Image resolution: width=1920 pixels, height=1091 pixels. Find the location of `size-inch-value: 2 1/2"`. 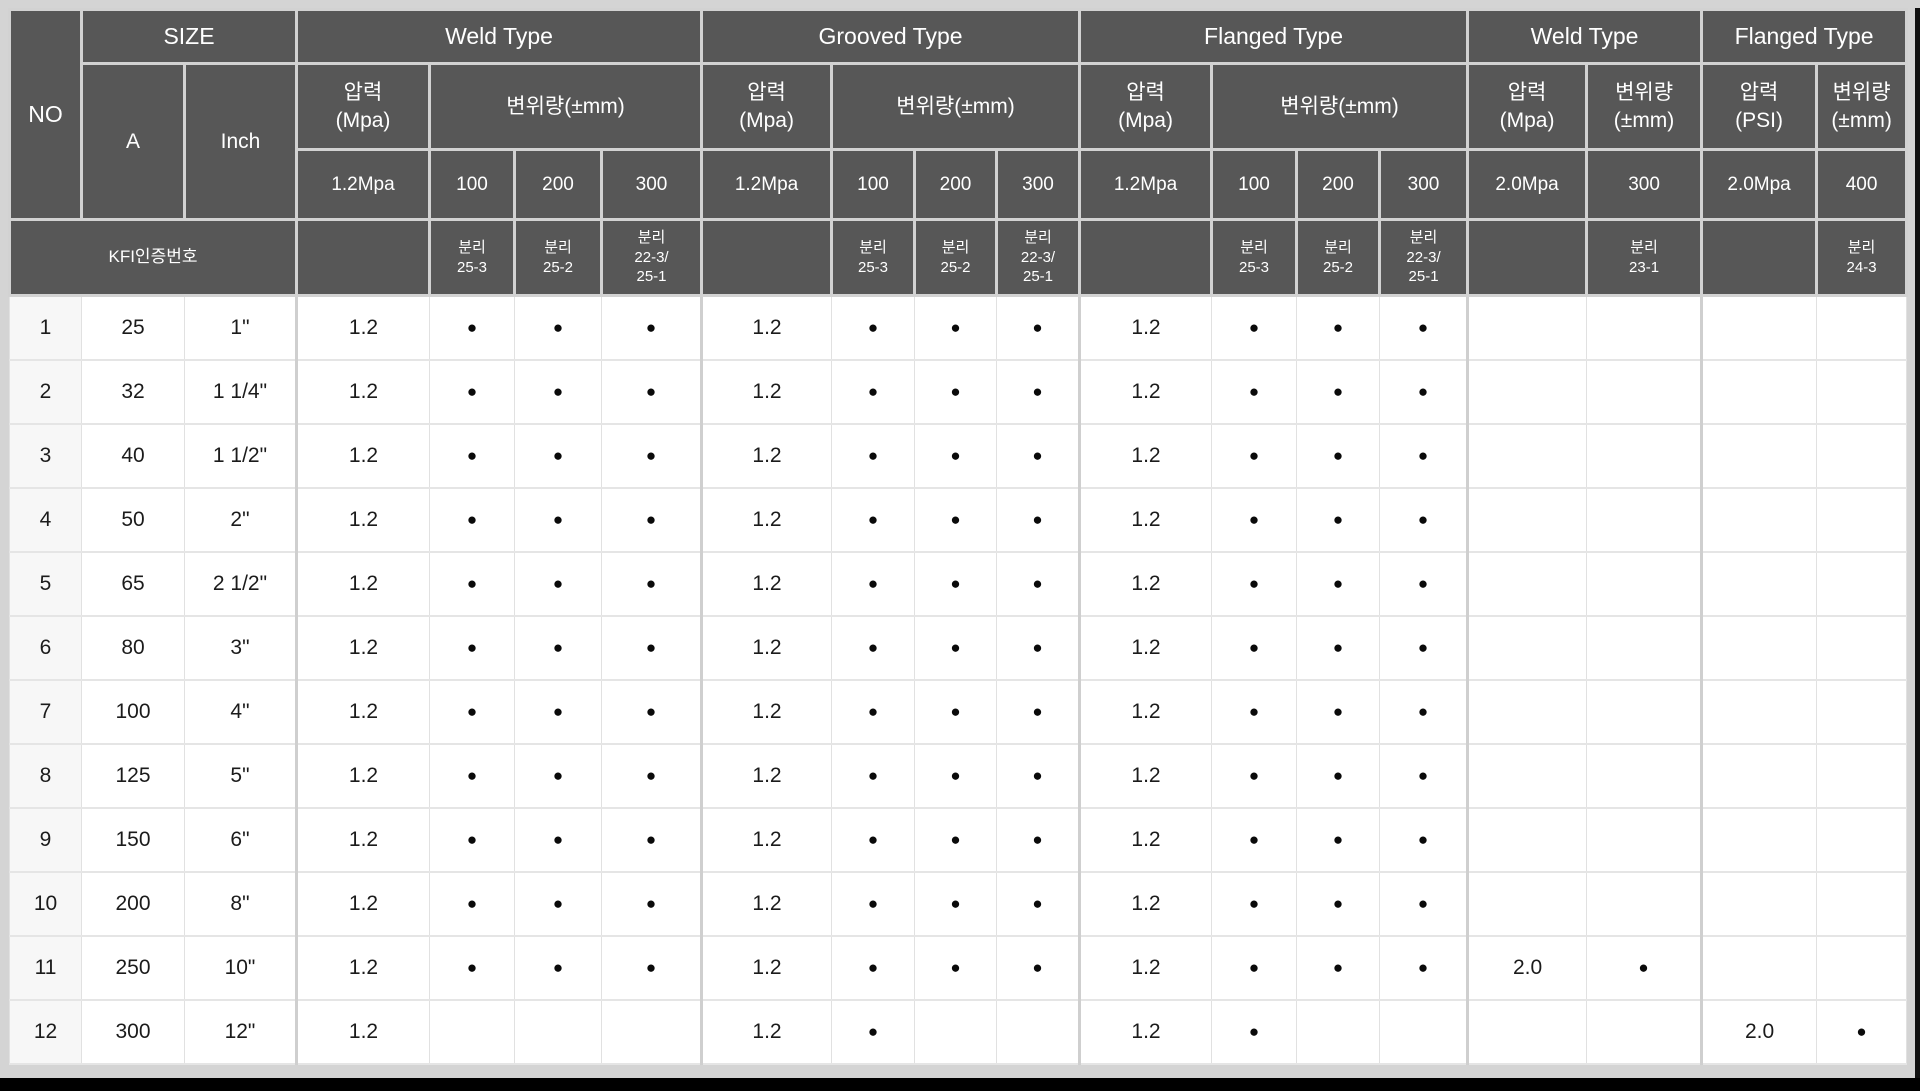

size-inch-value: 2 1/2" is located at coordinates (240, 583).